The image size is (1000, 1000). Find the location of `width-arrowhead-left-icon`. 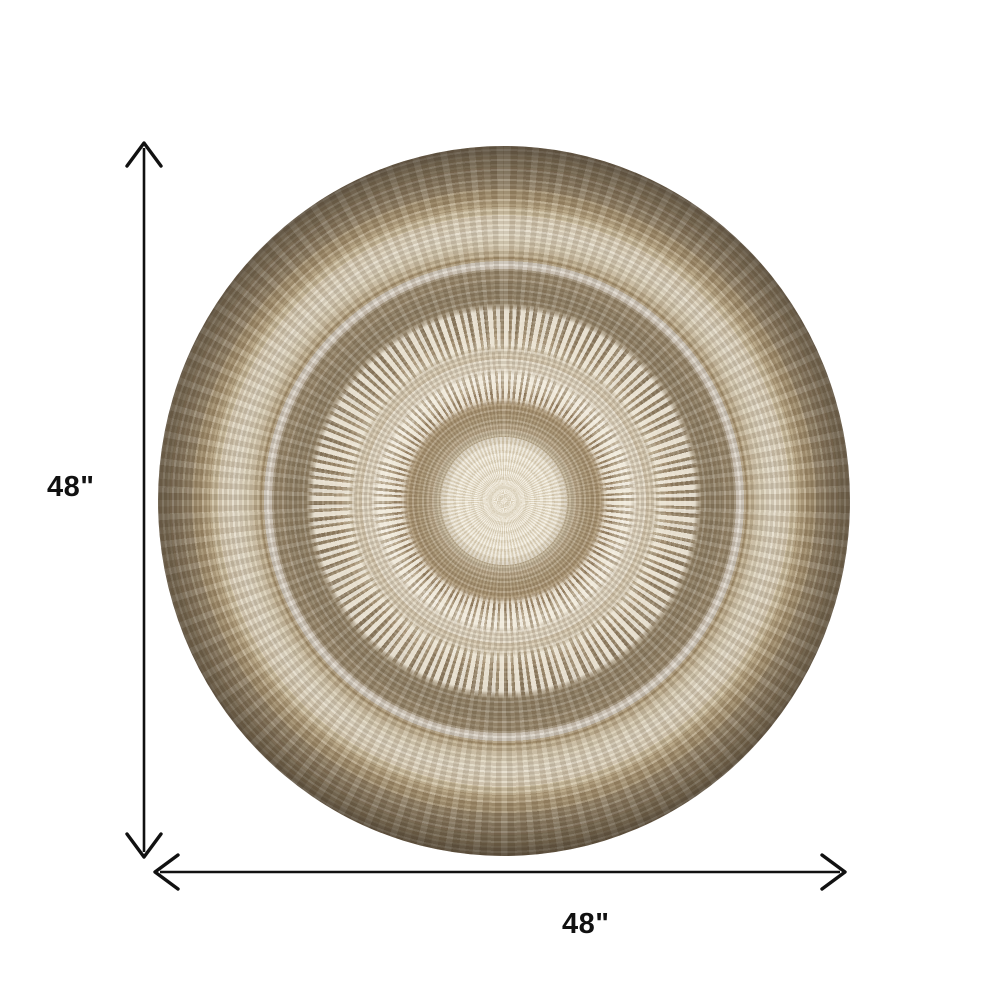

width-arrowhead-left-icon is located at coordinates (166, 872).